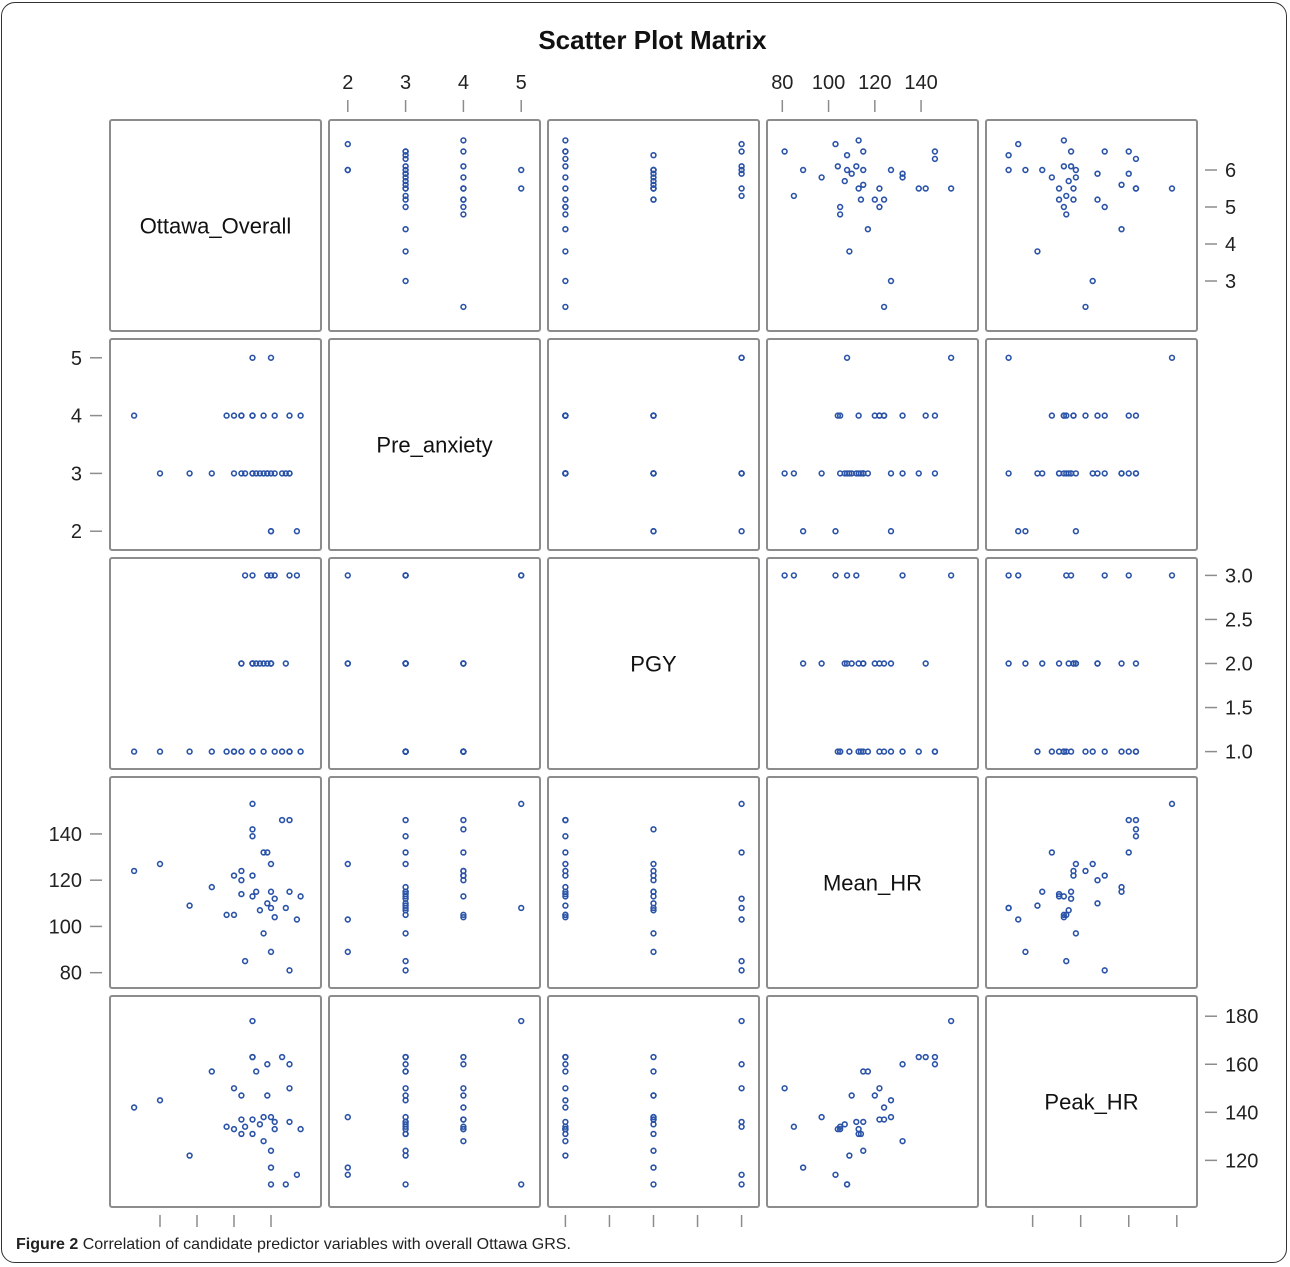 The image size is (1290, 1267). What do you see at coordinates (76, 474) in the screenshot?
I see `y-tick-label-pre-anxiety: 3` at bounding box center [76, 474].